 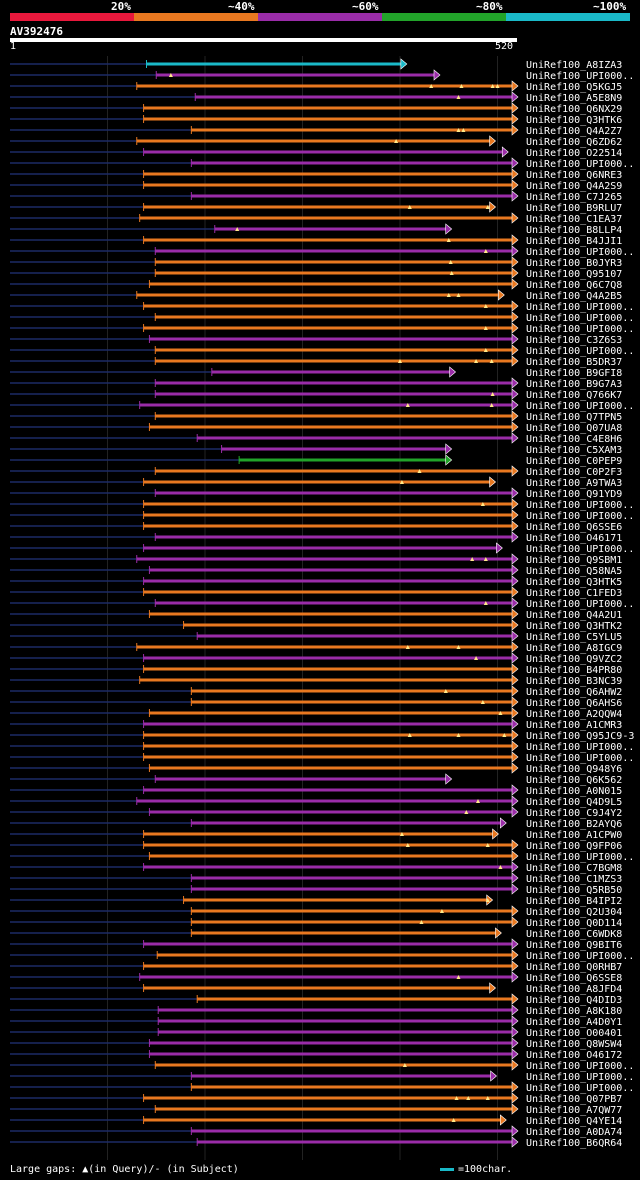 I want to click on hit-label: UniRef100_B5DR37, so click(x=574, y=362).